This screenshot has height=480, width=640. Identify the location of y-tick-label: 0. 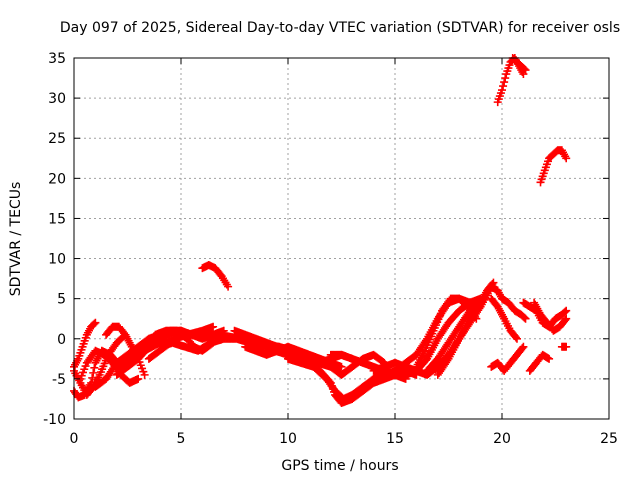
(61, 340).